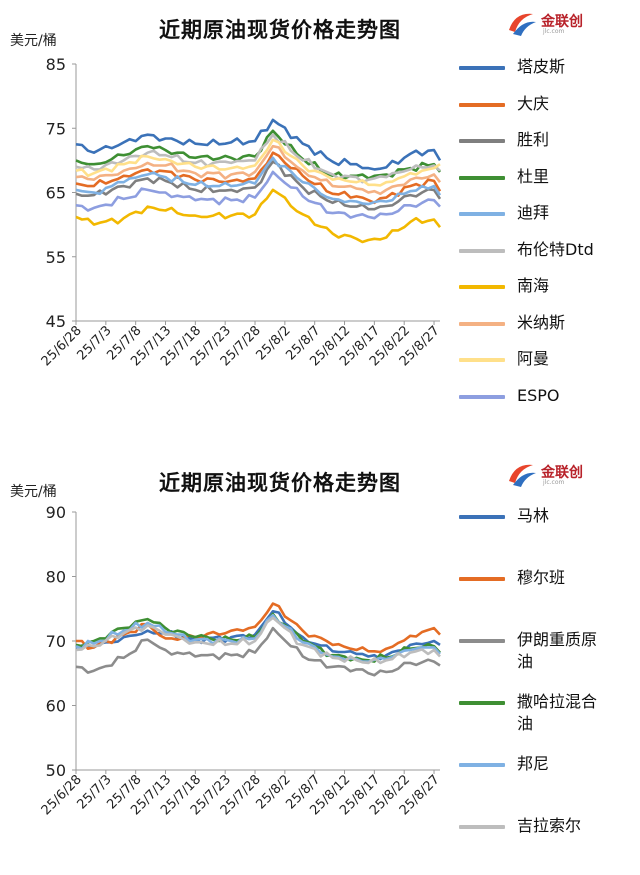 This screenshot has height=875, width=640. I want to click on legend-label: 伊朗重质原 油, so click(557, 650).